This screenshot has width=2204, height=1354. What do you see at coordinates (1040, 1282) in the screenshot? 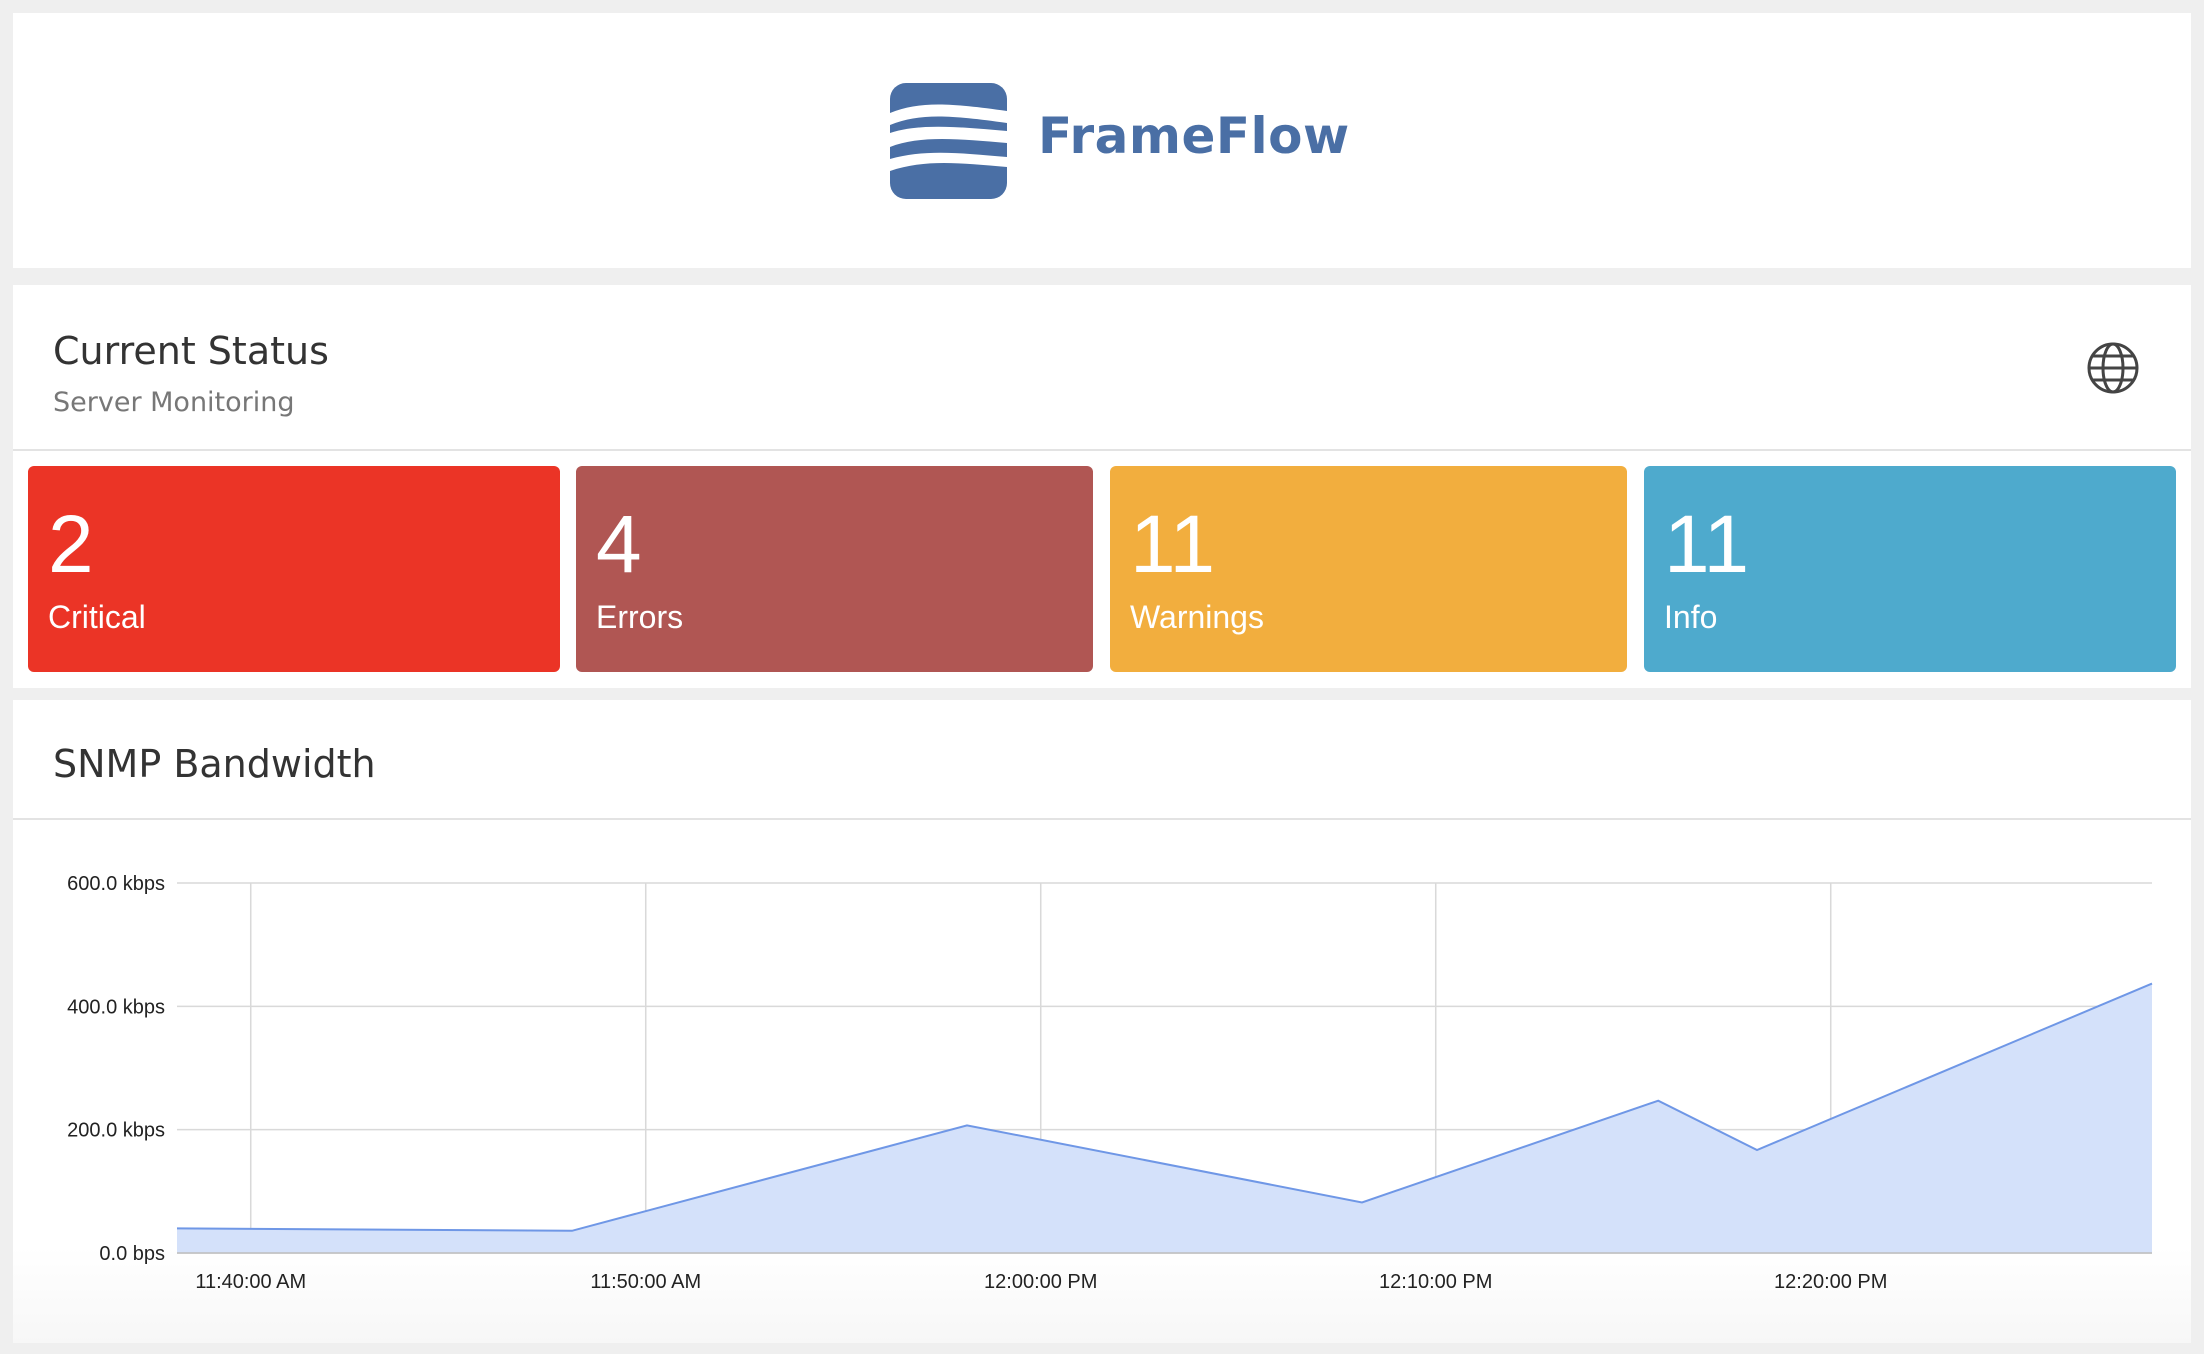
I see `x-tick-label: 12:00:00 PM` at bounding box center [1040, 1282].